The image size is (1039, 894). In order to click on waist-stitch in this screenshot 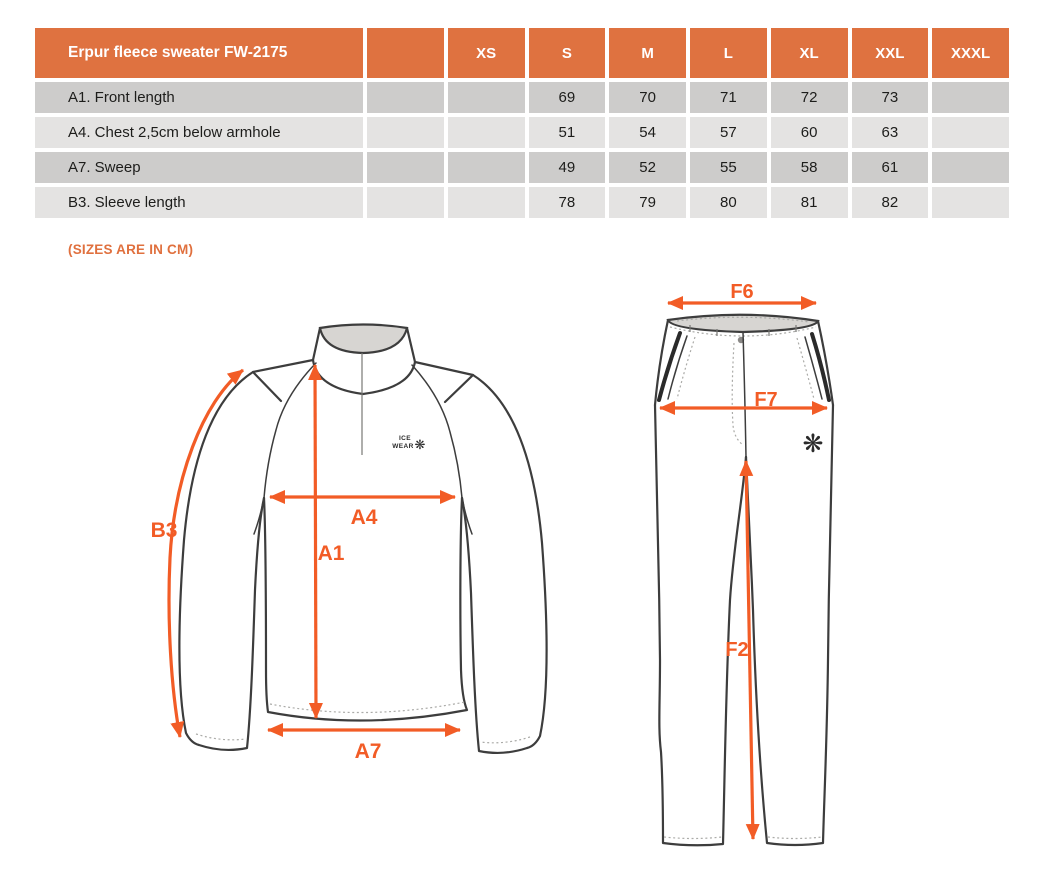, I will do `click(743, 319)`.